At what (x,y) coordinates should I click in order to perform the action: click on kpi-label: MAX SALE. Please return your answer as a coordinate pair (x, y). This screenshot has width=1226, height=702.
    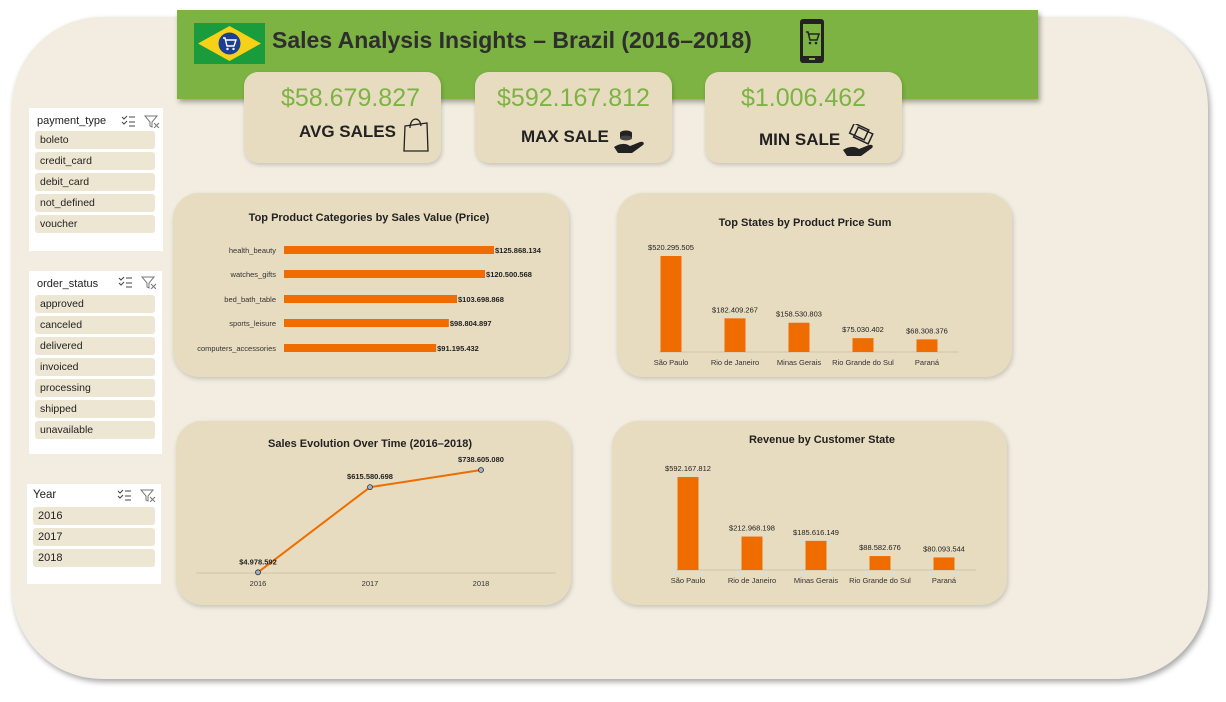
    Looking at the image, I should click on (565, 136).